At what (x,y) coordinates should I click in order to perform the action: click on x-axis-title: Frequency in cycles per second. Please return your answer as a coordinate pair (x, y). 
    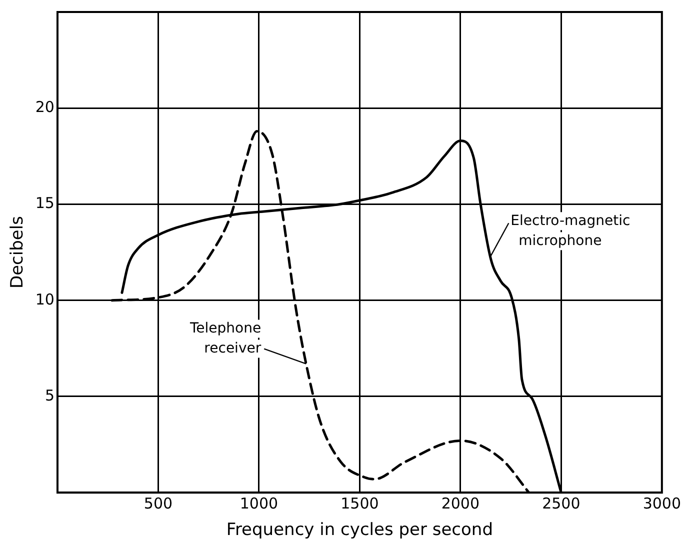
    Looking at the image, I should click on (360, 530).